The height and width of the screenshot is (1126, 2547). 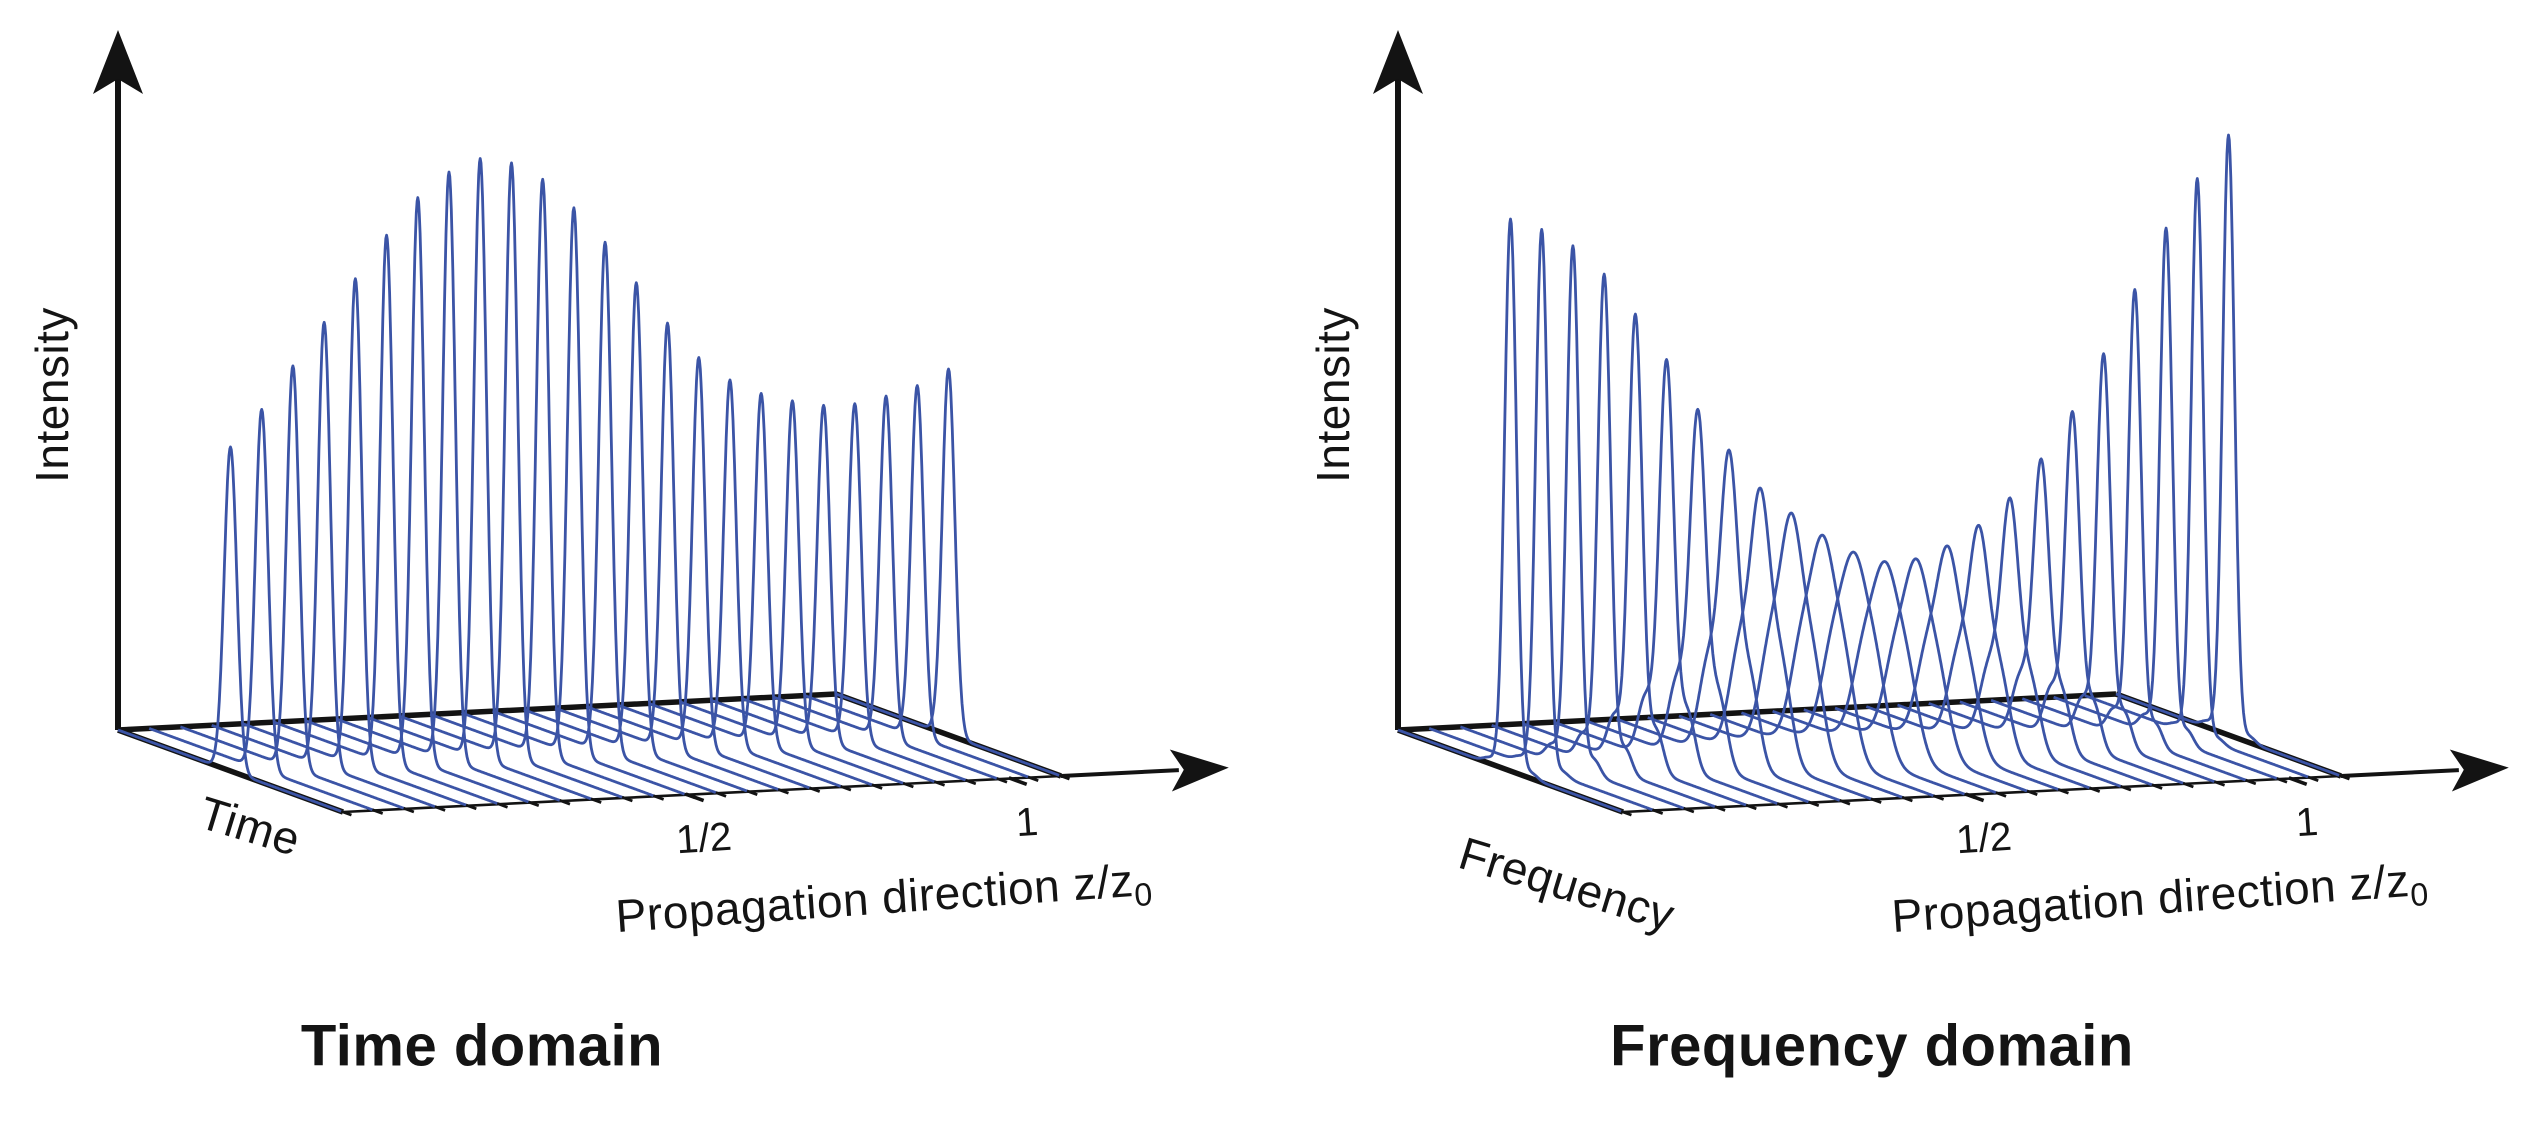 What do you see at coordinates (1144, 894) in the screenshot?
I see `propagation-axis-label-left-subscript: 0` at bounding box center [1144, 894].